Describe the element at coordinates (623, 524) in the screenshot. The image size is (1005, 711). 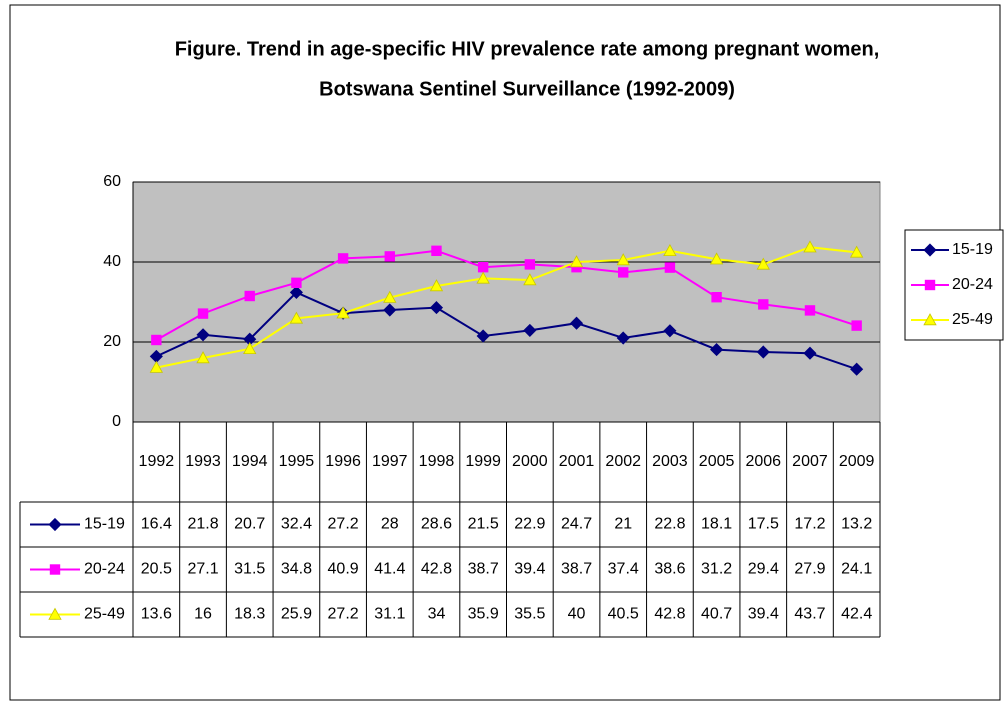
I see `table-value: 21` at that location.